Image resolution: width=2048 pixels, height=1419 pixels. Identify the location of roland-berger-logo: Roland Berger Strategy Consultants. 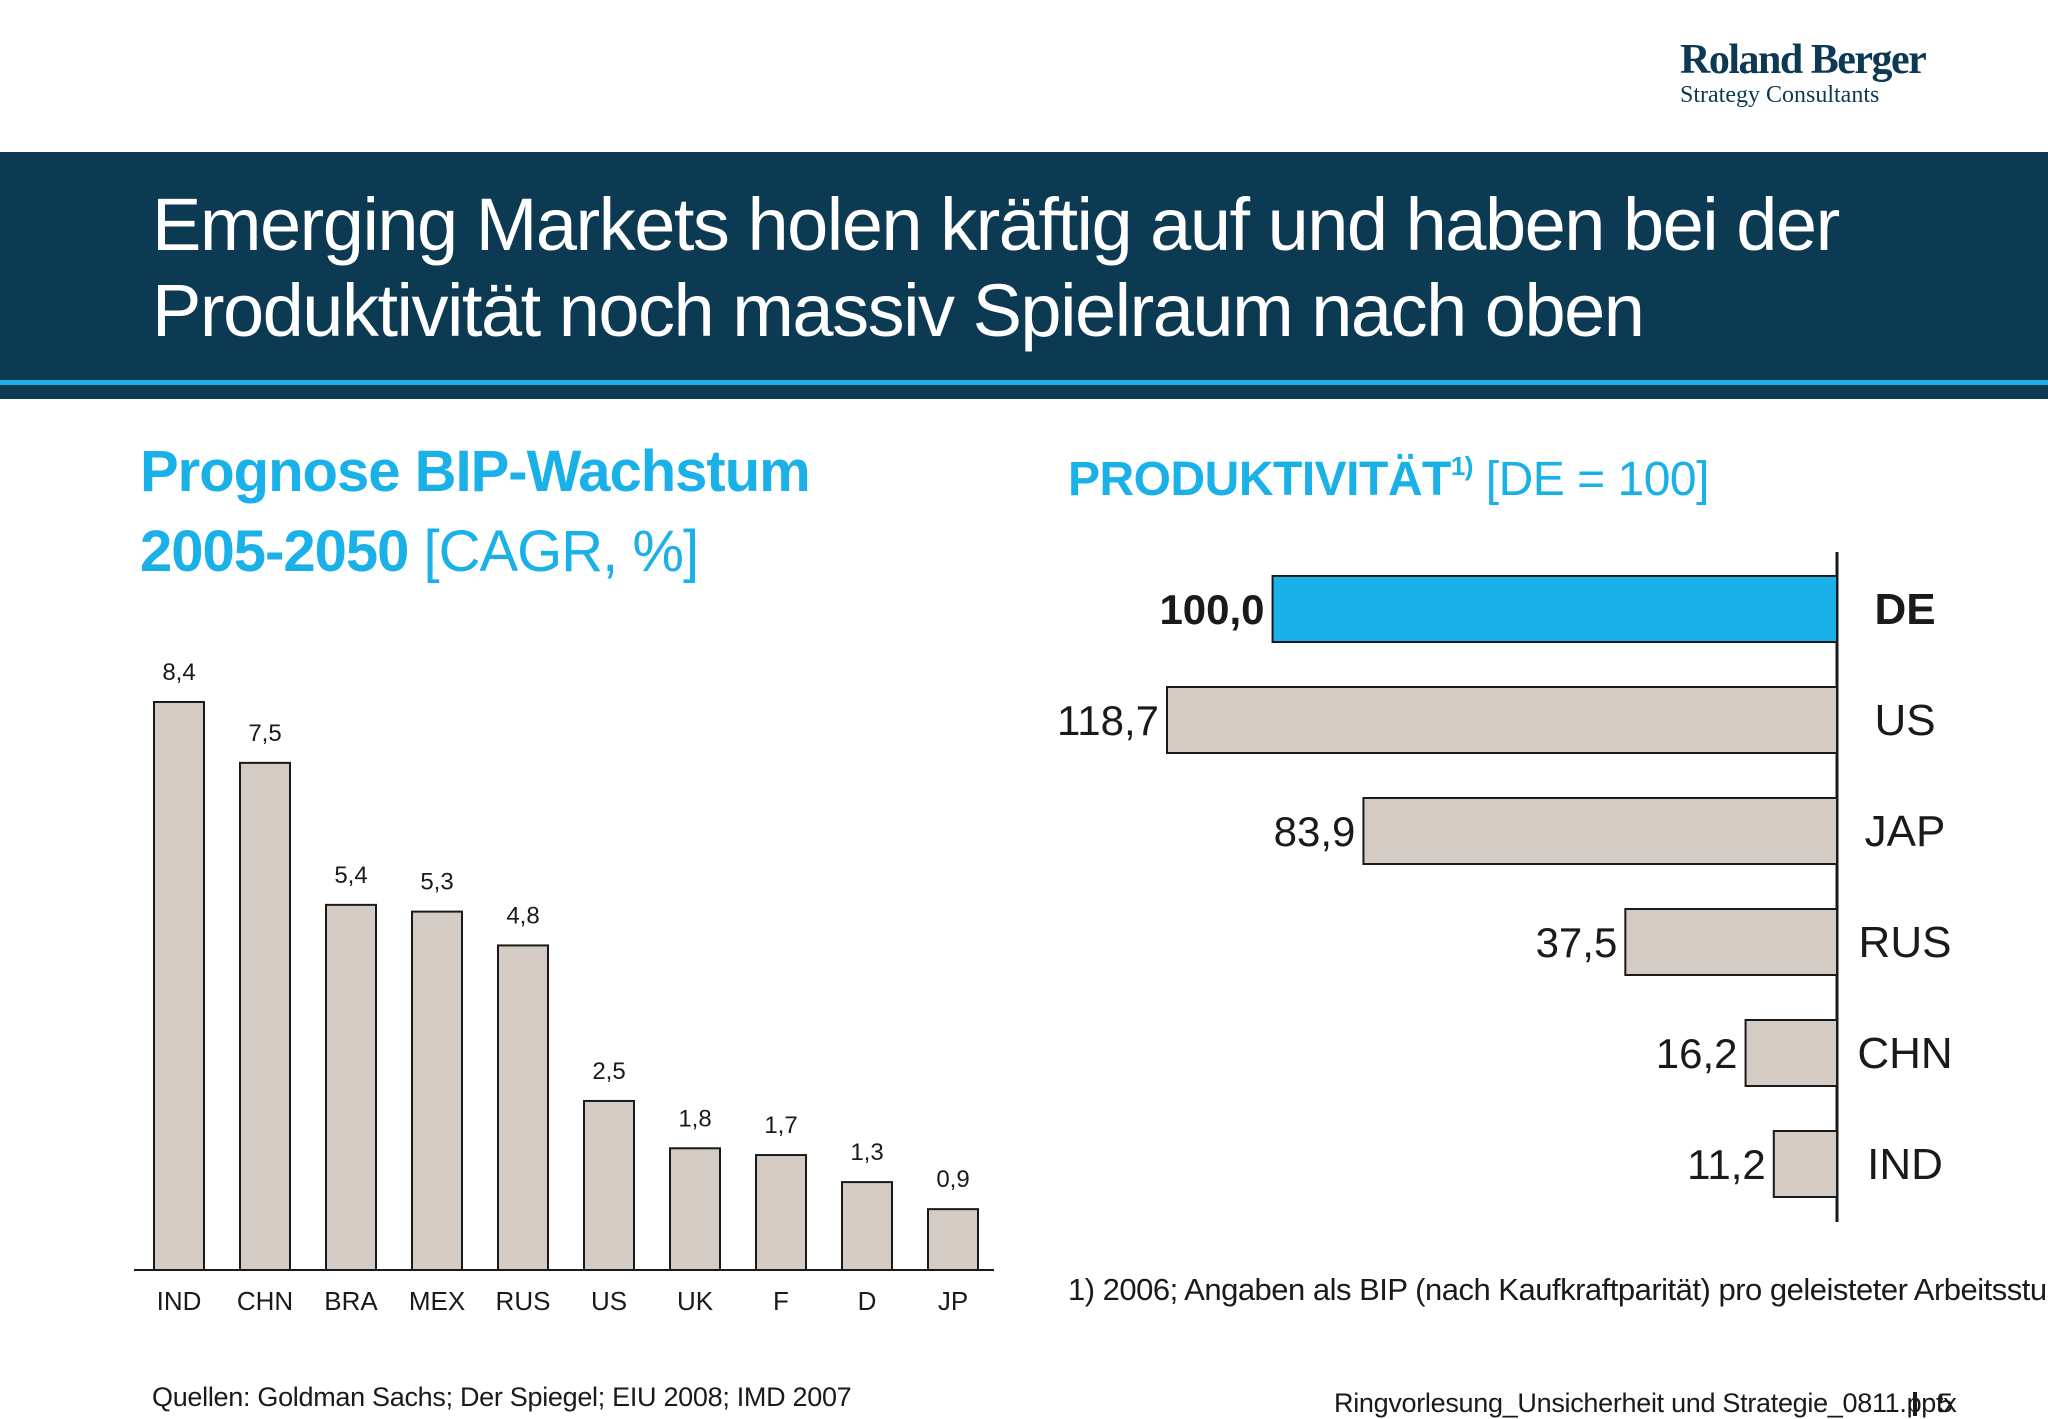
(1803, 72).